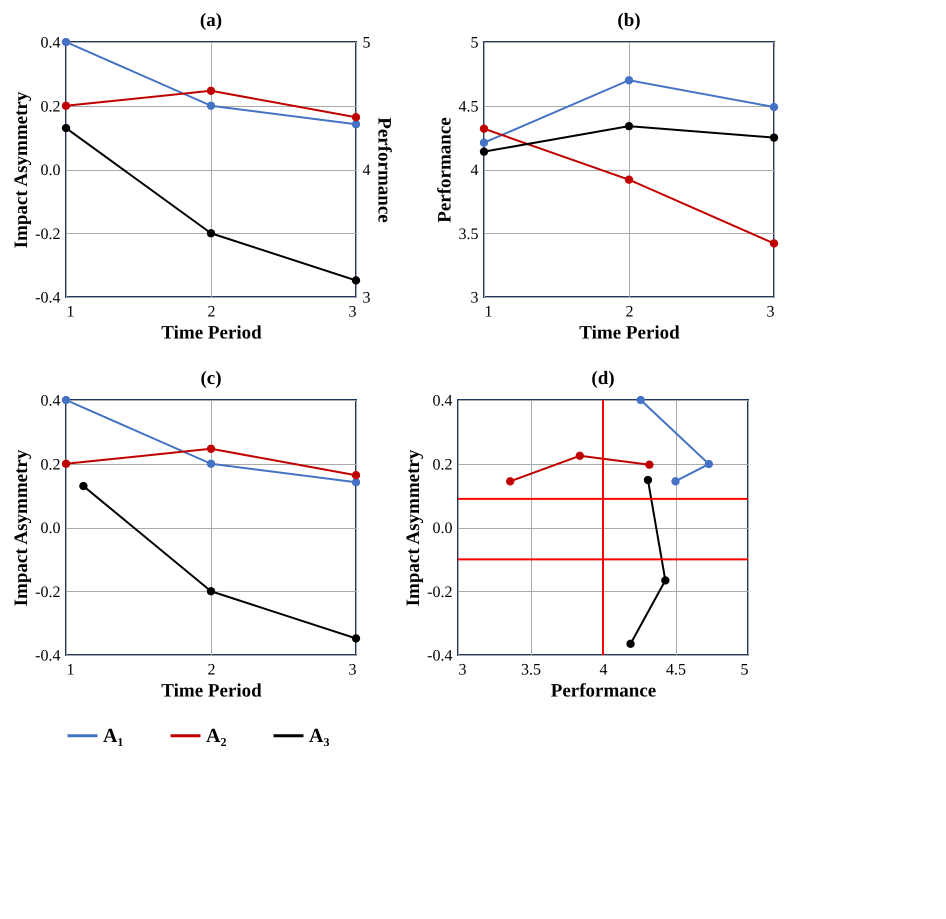  I want to click on x-axis-title: Performance, so click(603, 691).